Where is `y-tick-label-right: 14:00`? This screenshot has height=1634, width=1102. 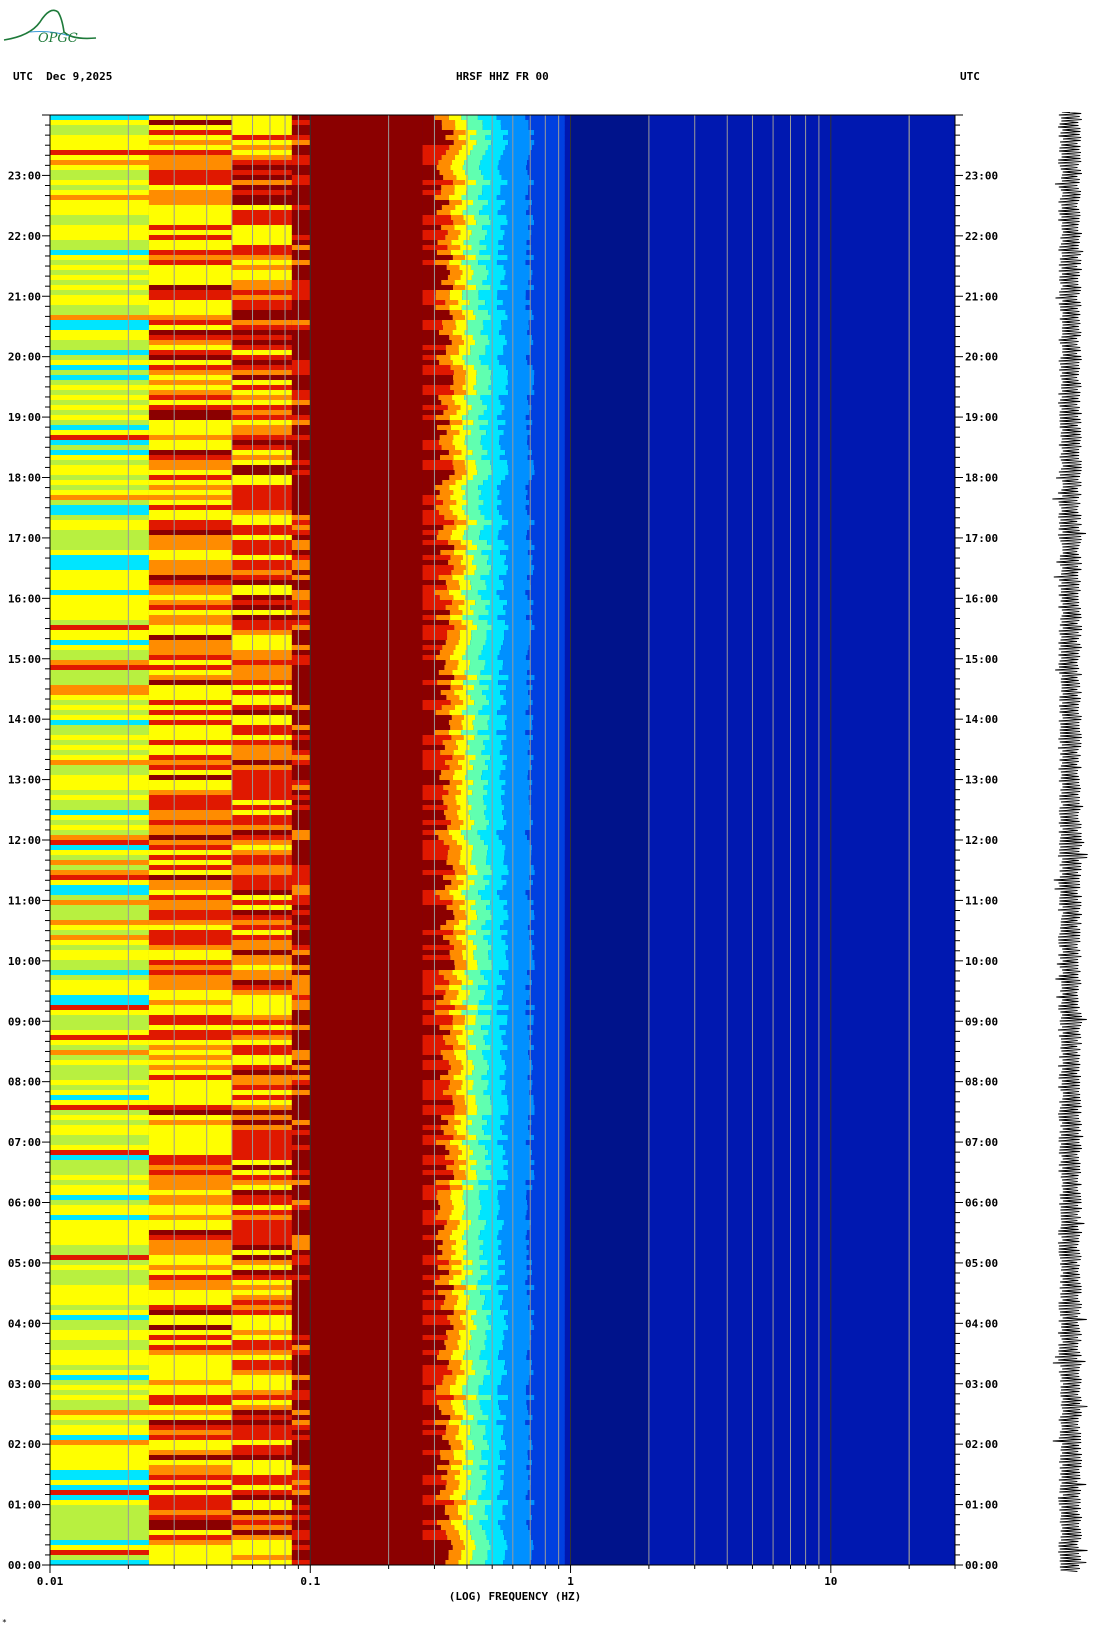 y-tick-label-right: 14:00 is located at coordinates (981, 719).